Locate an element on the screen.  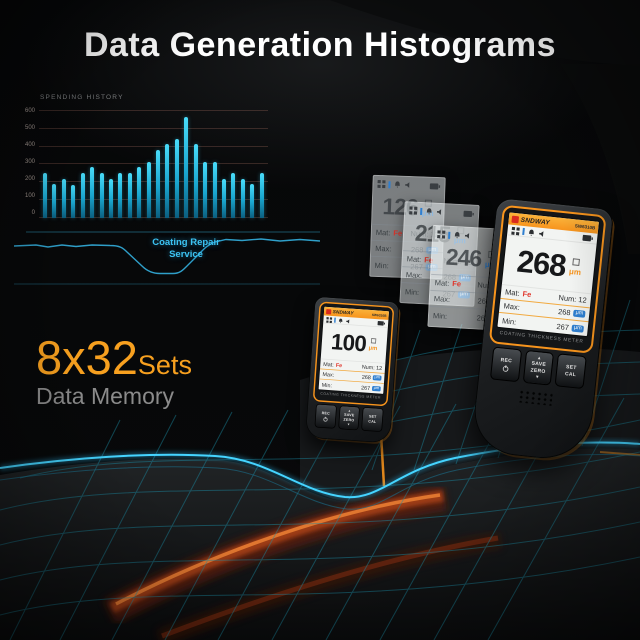
data-memory-block: 8x32 Sets Data Memory is located at coordinates (114, 372).